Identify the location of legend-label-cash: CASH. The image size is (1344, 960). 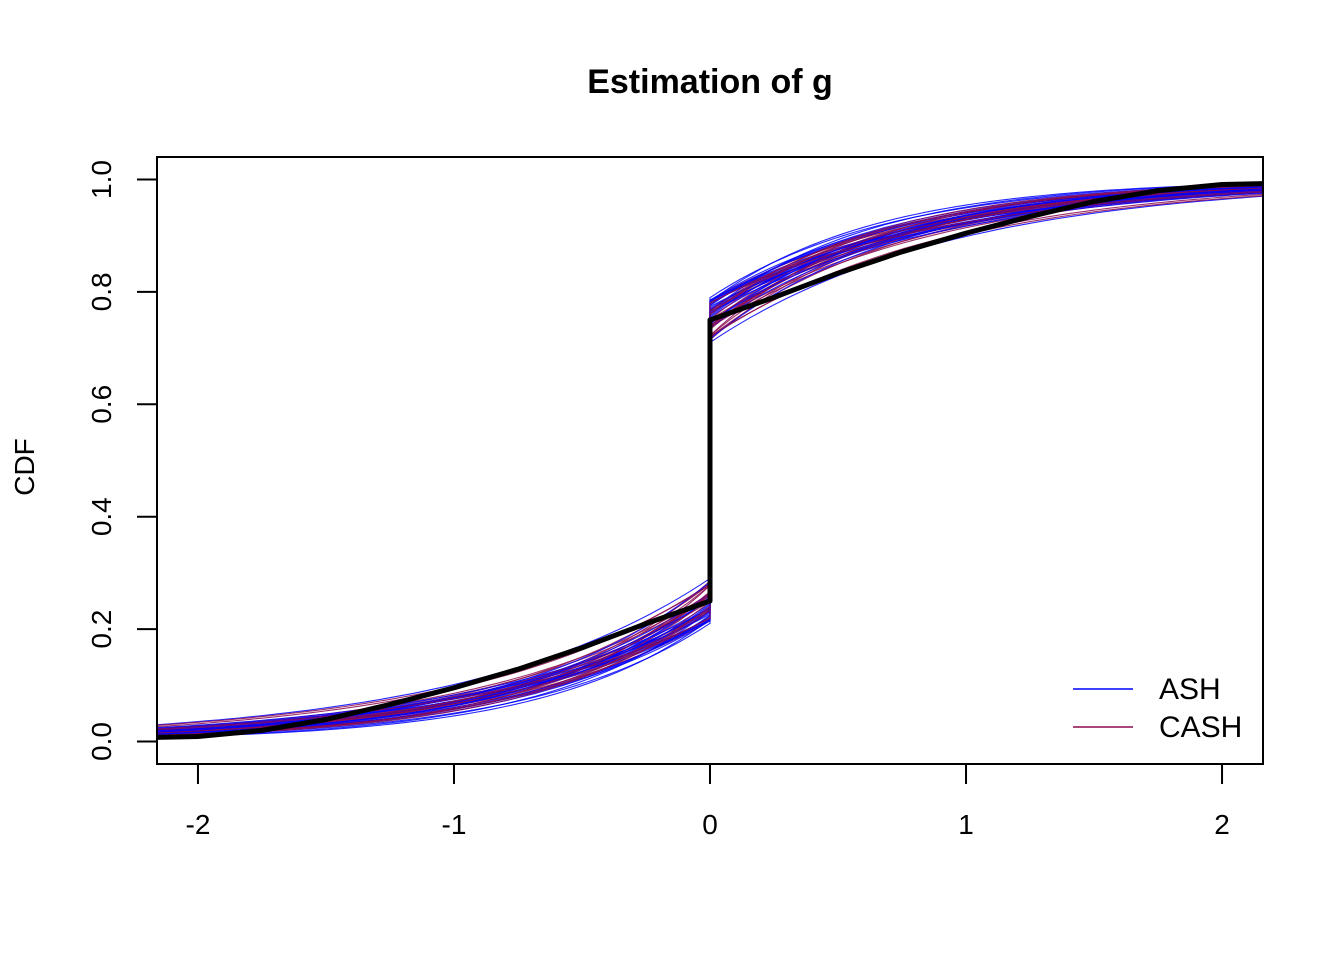
(1200, 727).